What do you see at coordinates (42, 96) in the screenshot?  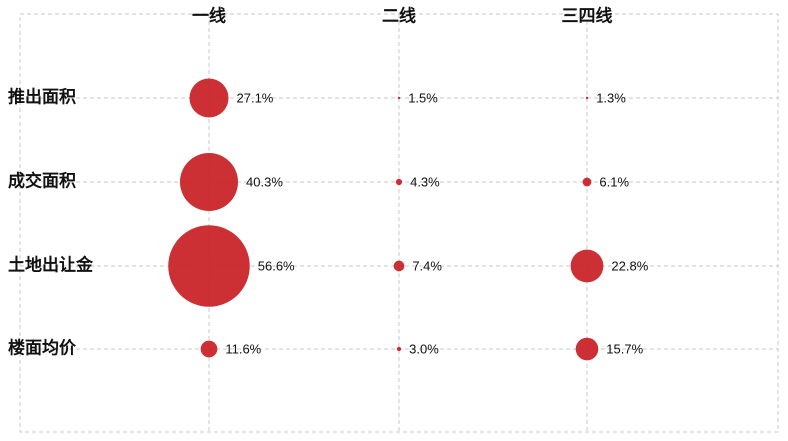 I see `row-label: 推出面积` at bounding box center [42, 96].